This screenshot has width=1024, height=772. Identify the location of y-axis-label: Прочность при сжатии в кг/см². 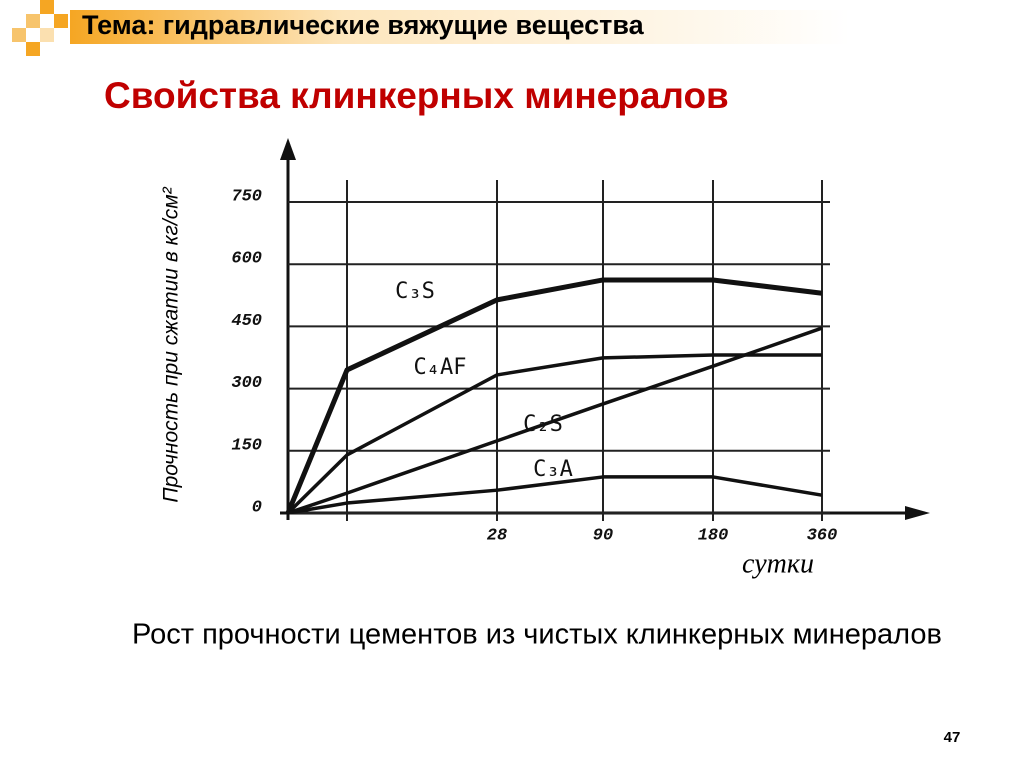
(171, 344).